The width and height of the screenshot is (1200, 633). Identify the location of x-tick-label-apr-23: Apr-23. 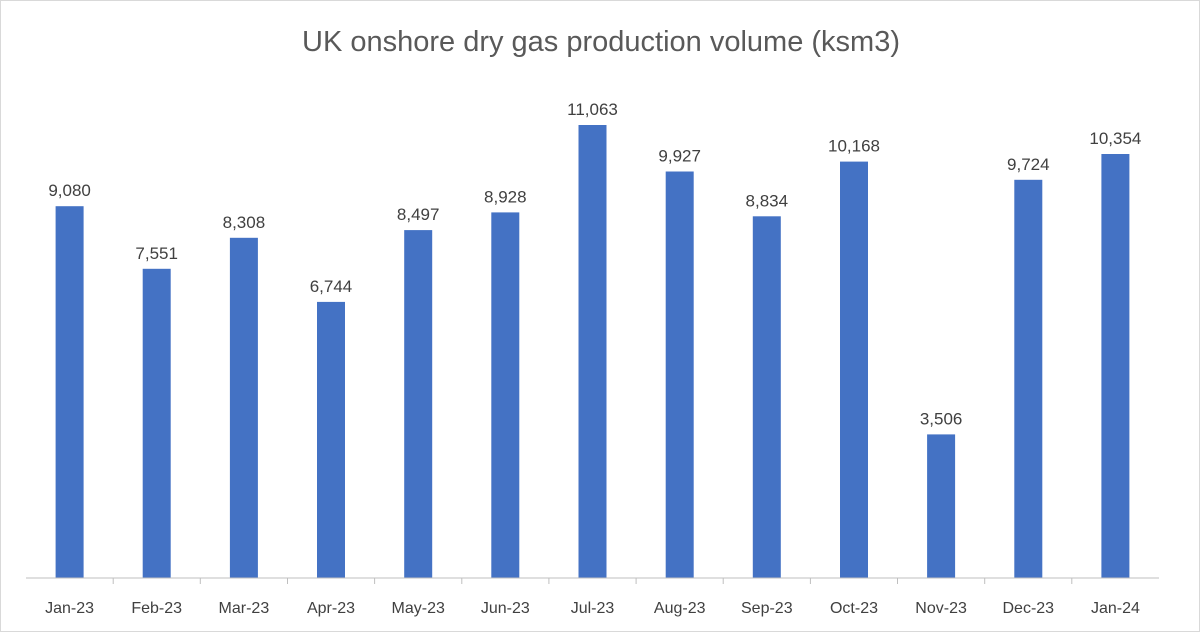
(331, 608).